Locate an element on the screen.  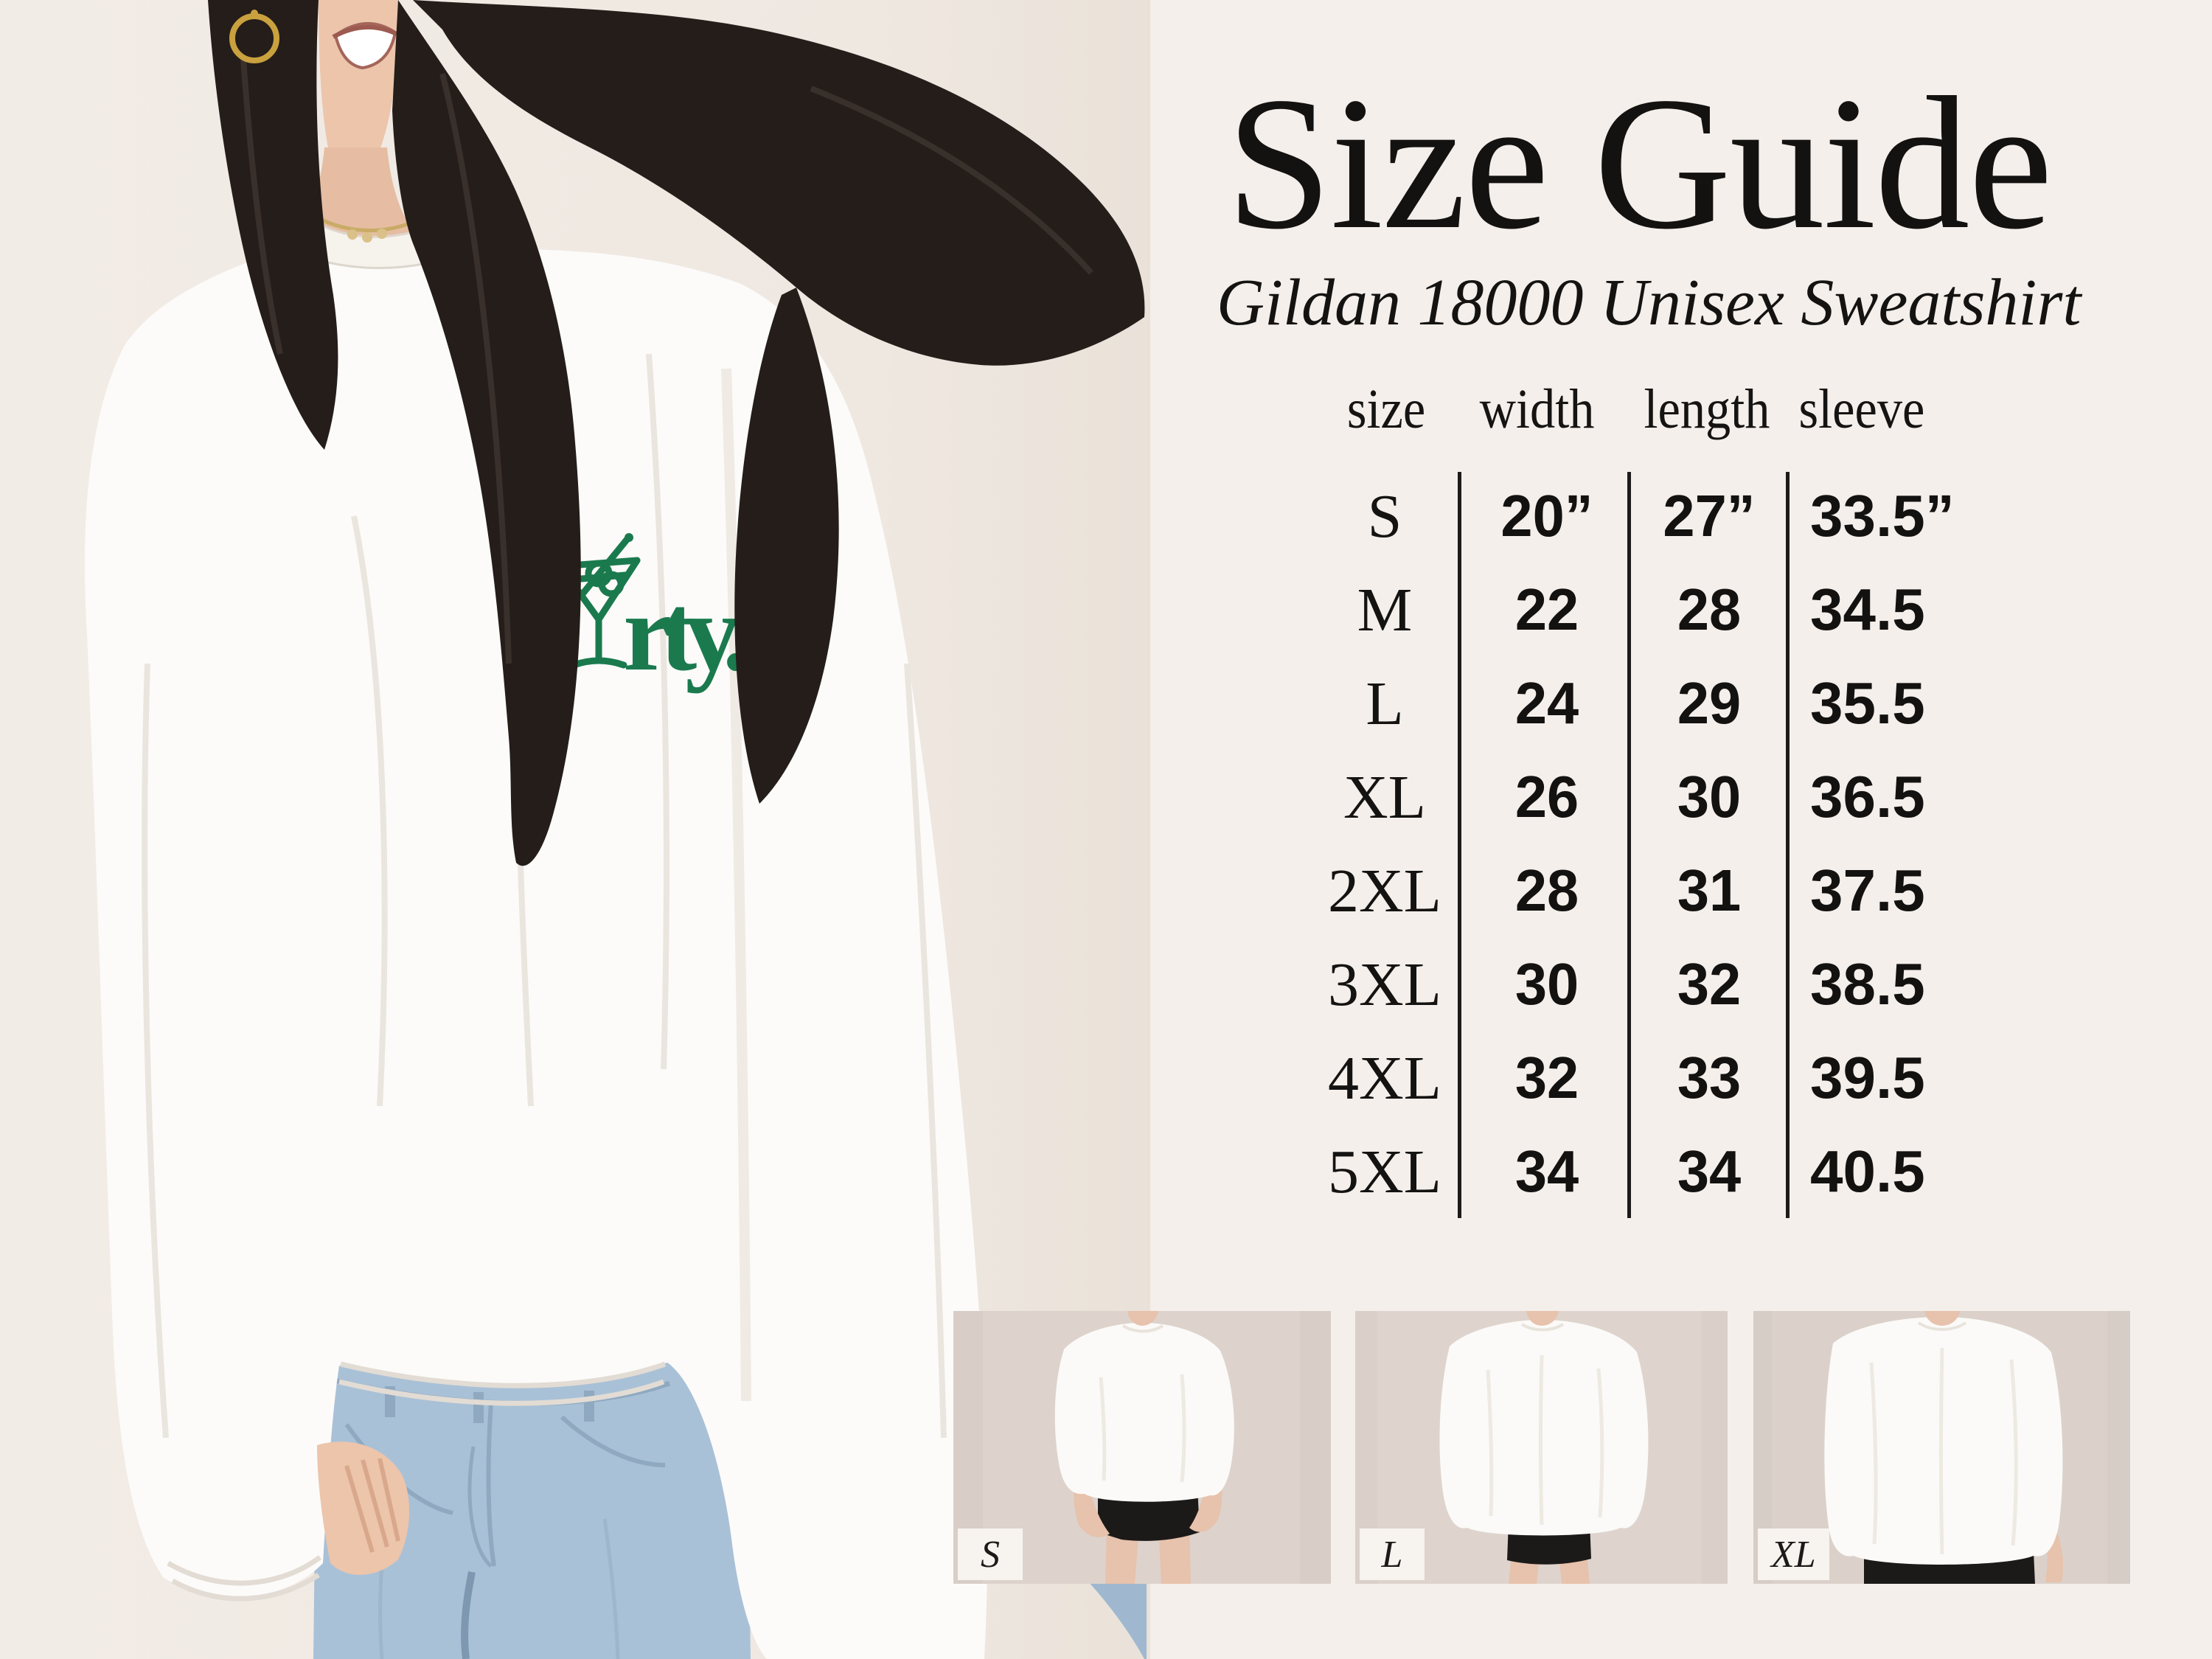
thumbnail-size-s: S is located at coordinates (1142, 1447).